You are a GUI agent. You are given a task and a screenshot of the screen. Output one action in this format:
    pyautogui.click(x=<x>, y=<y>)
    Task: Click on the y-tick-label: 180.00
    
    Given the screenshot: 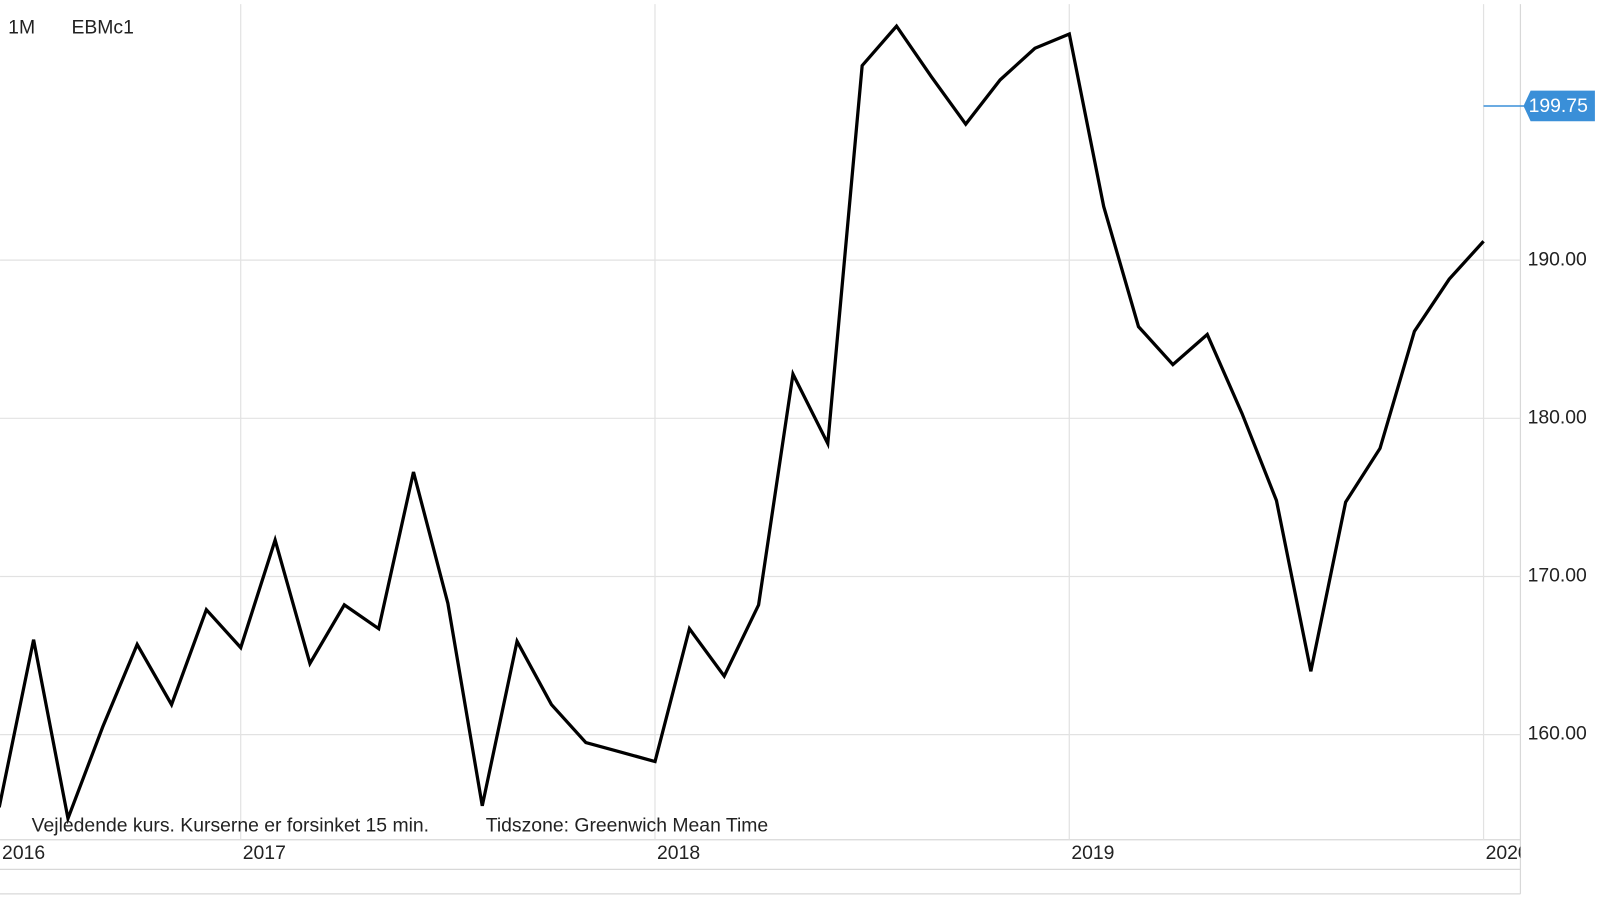 What is the action you would take?
    pyautogui.click(x=1557, y=417)
    